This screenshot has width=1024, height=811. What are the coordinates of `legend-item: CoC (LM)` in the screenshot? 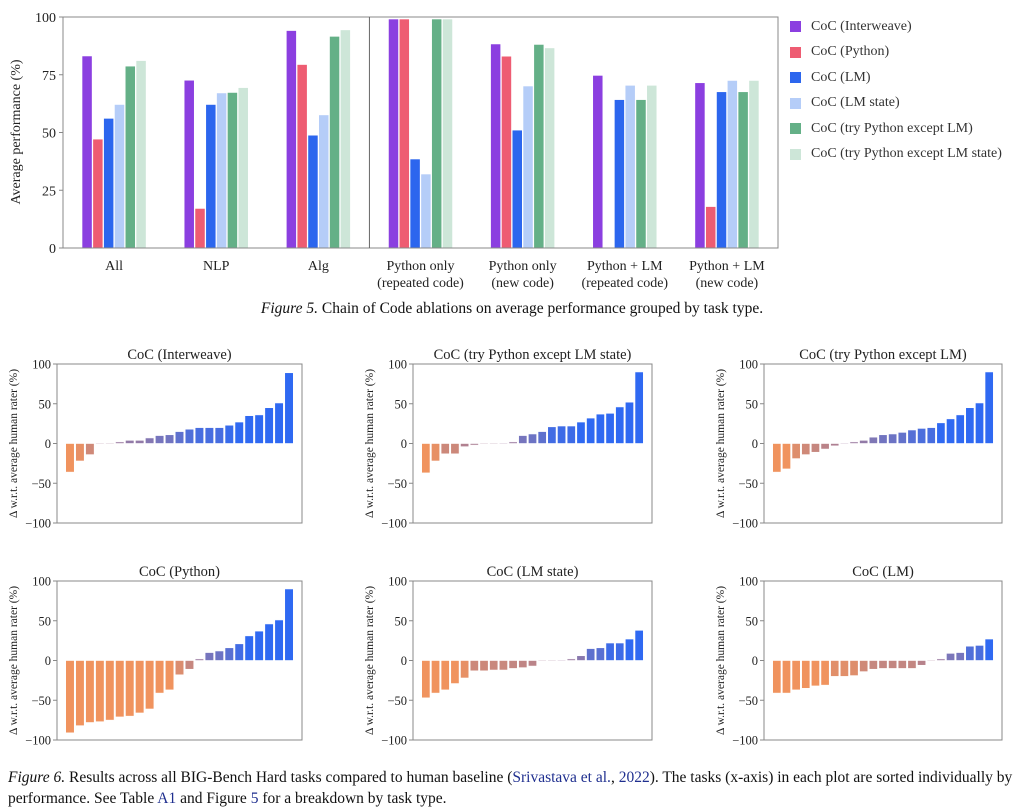 It's located at (896, 78).